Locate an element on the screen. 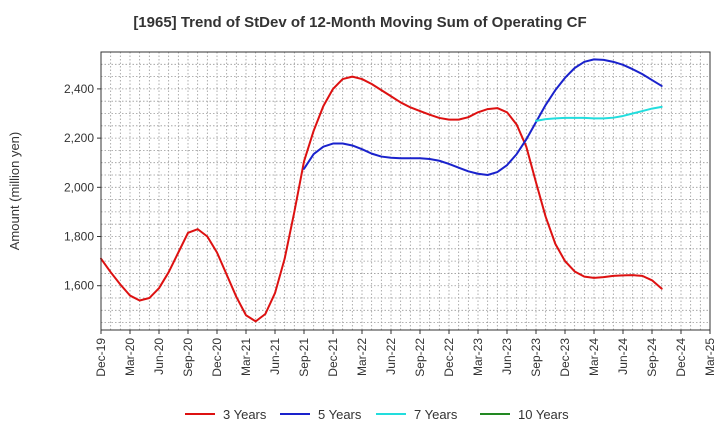 The image size is (720, 440). x-tick-label: Mar-25 is located at coordinates (710, 357).